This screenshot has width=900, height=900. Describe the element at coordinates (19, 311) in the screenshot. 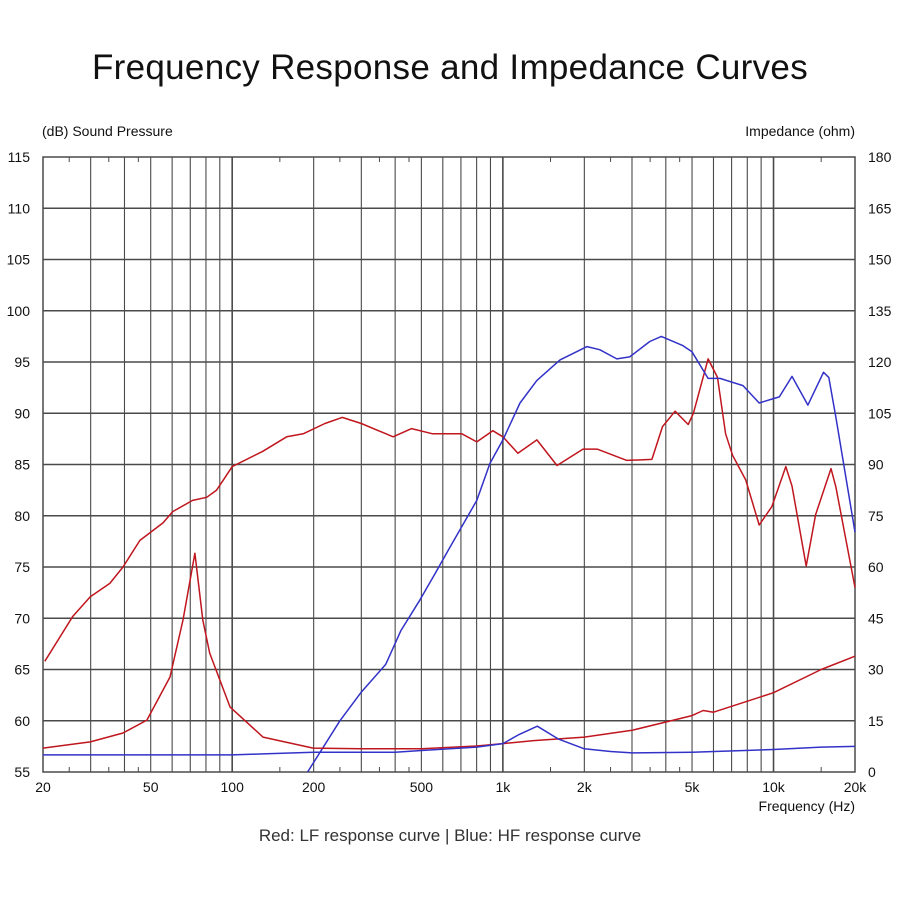

I see `y-tick-label-left: 100` at that location.